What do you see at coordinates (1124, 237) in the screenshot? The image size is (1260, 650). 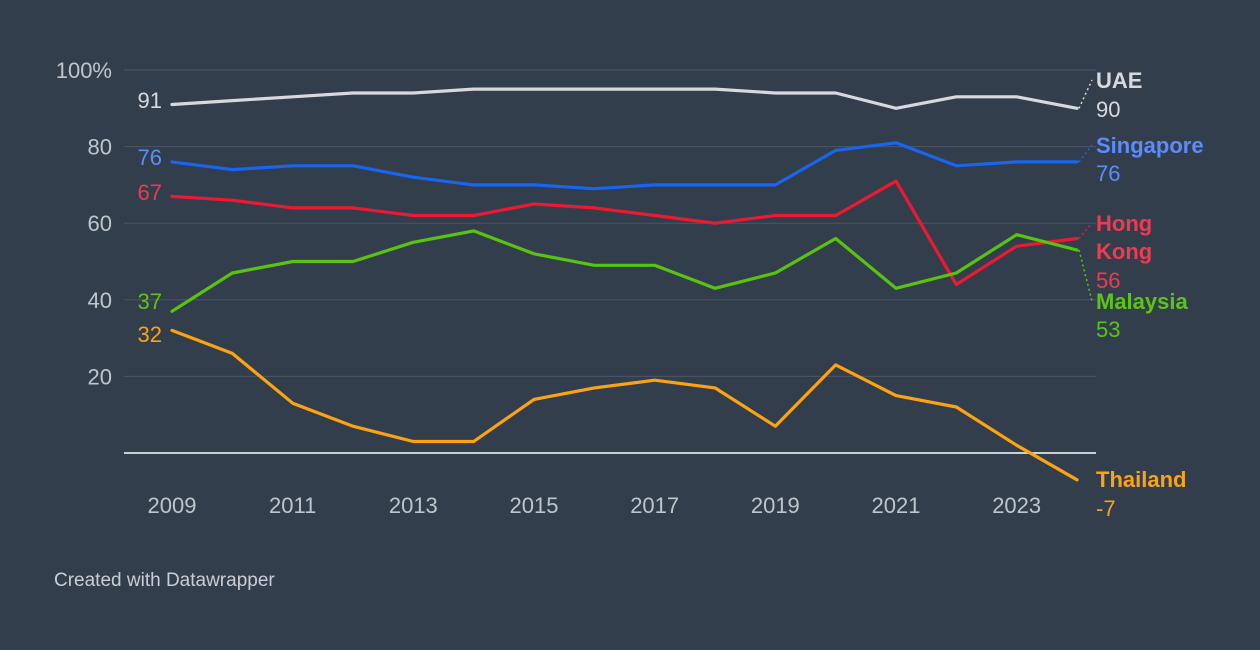 I see `series-name-label-hong-kong: Hong Kong` at bounding box center [1124, 237].